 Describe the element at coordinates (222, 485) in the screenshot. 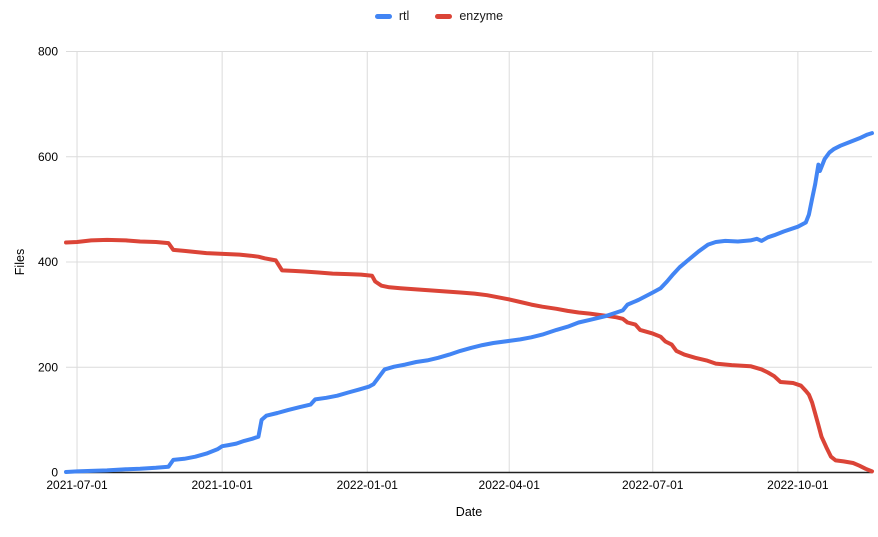

I see `x-tick-label: 2021-10-01` at that location.